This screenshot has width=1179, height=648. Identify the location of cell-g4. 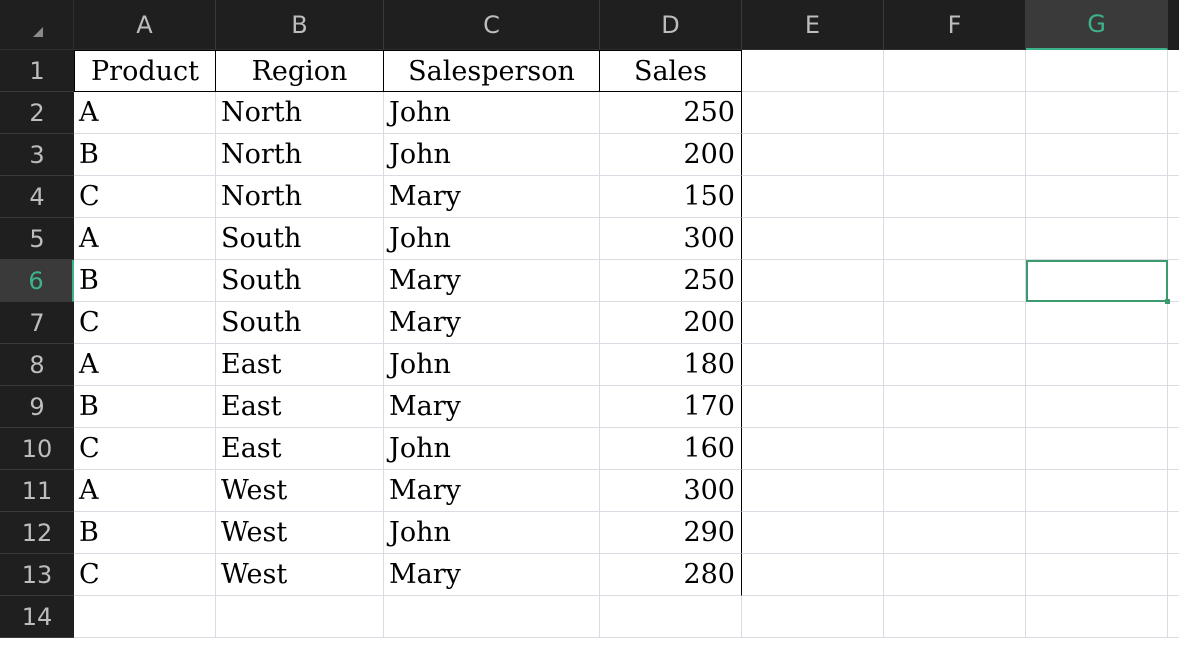
(1097, 197).